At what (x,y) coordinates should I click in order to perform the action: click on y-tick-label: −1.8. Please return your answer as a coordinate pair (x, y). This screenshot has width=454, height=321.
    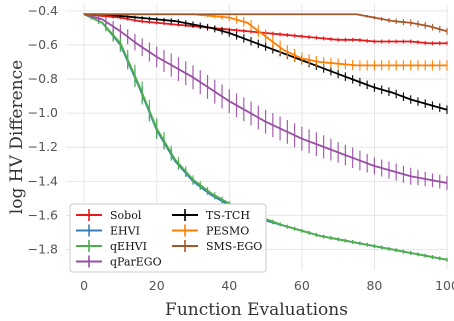
    Looking at the image, I should click on (43, 249).